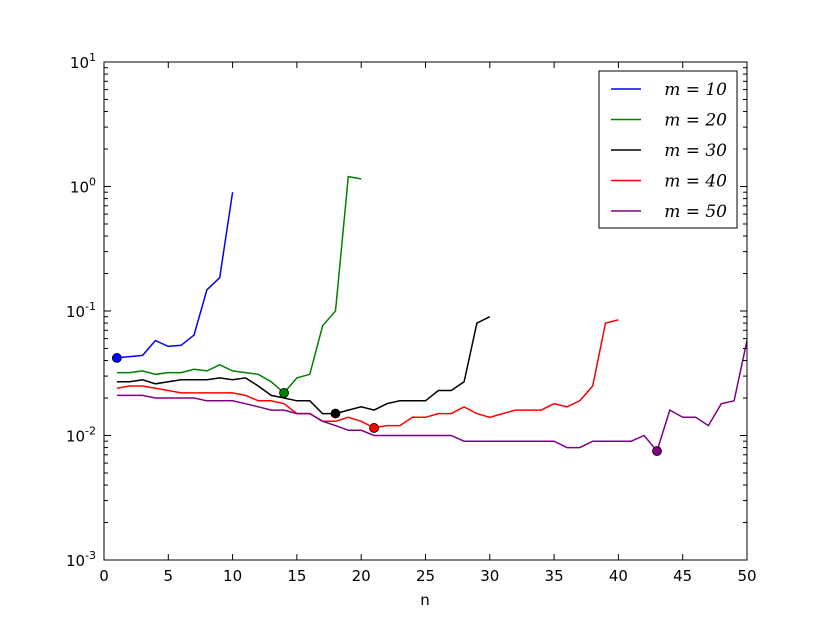 The height and width of the screenshot is (623, 830). What do you see at coordinates (83, 61) in the screenshot?
I see `y-tick-label: 10¹` at bounding box center [83, 61].